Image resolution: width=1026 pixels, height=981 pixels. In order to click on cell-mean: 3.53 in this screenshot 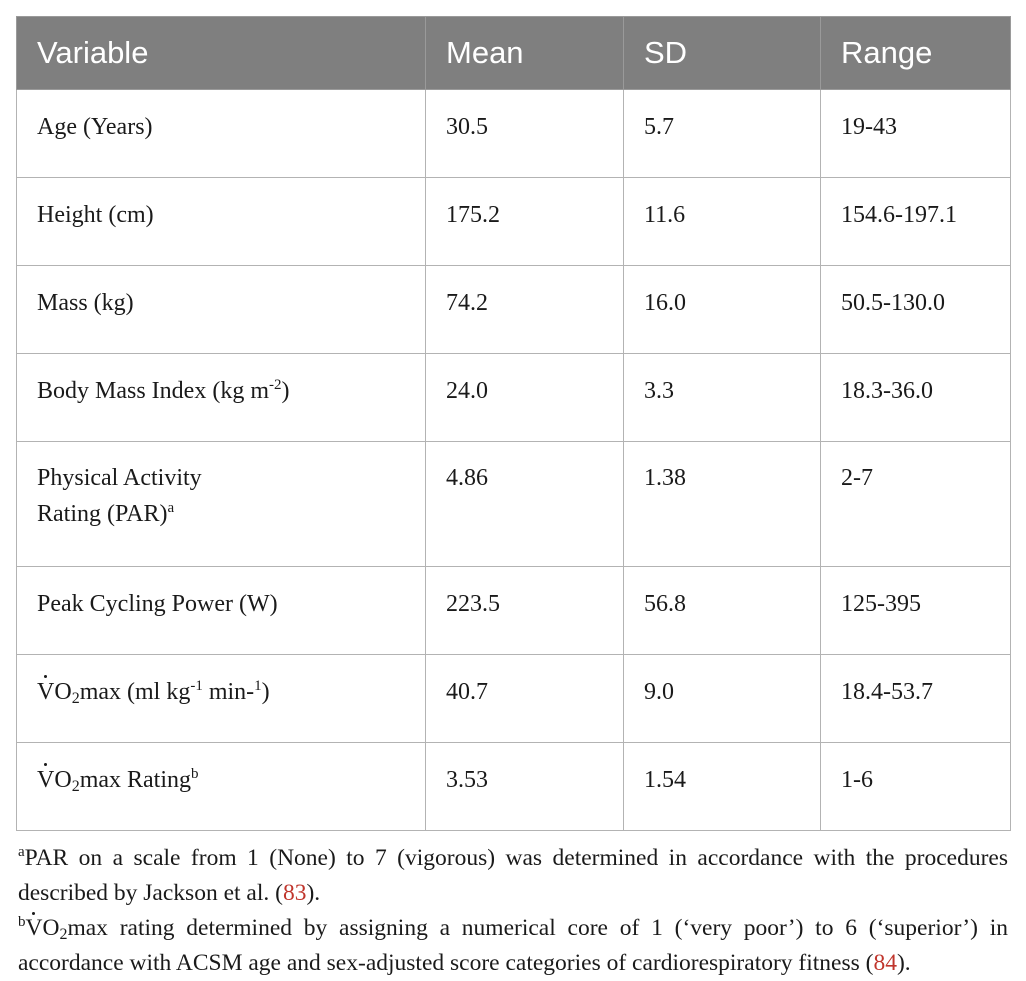, I will do `click(524, 786)`.